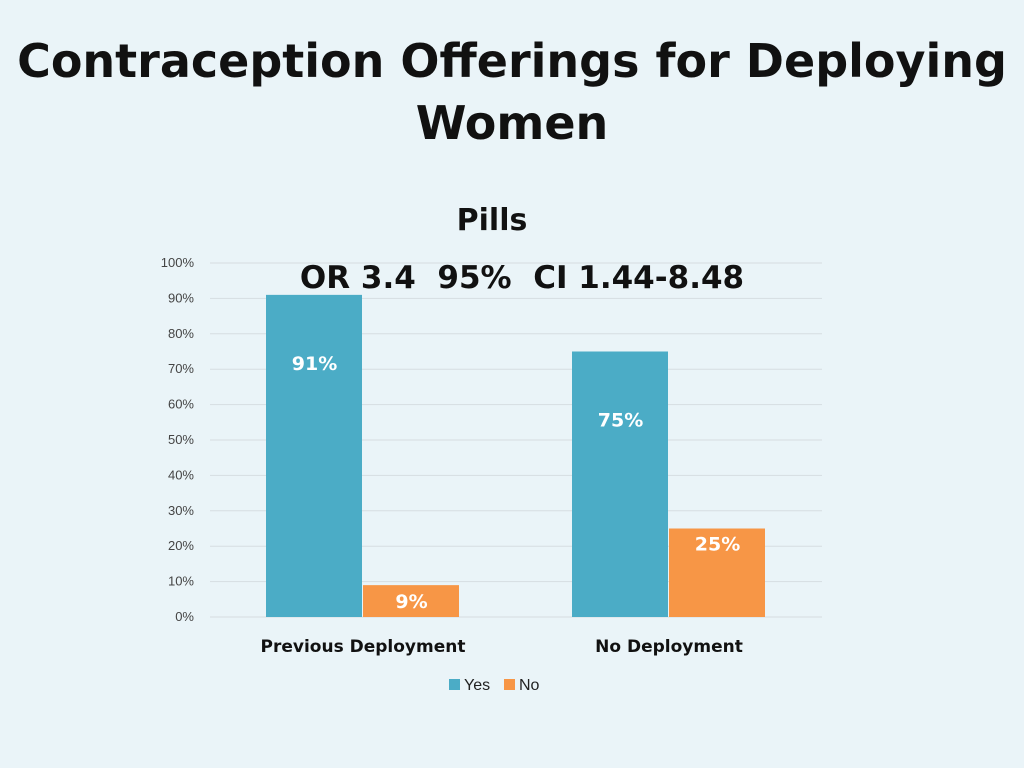 The width and height of the screenshot is (1024, 768). Describe the element at coordinates (522, 278) in the screenshot. I see `chart-subtitle: OR 3.4 95% CI 1.44-8.48` at that location.